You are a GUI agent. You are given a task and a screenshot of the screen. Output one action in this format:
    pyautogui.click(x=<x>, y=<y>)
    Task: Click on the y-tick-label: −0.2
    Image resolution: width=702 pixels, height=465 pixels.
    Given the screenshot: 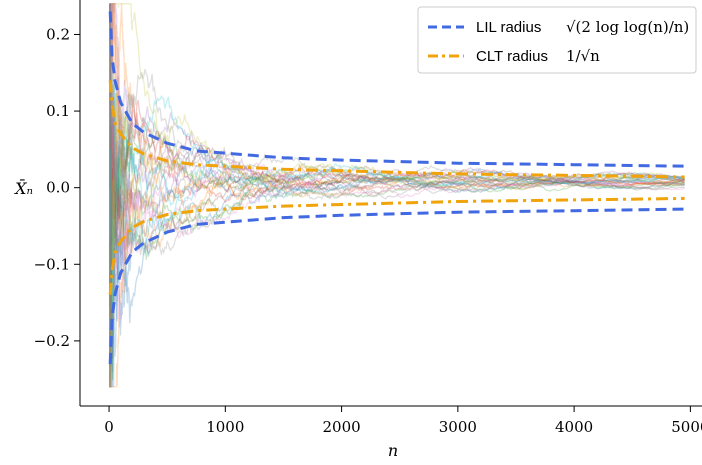 What is the action you would take?
    pyautogui.click(x=52, y=341)
    